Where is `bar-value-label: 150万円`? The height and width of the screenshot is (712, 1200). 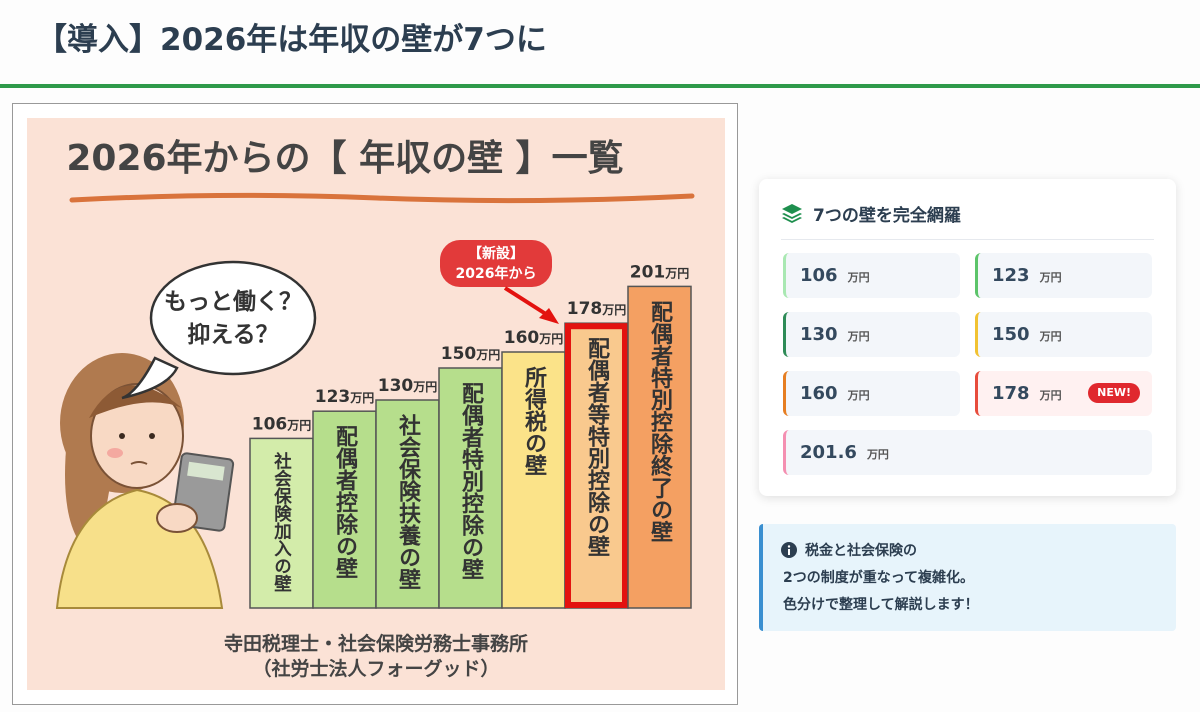
bar-value-label: 150万円 is located at coordinates (471, 354).